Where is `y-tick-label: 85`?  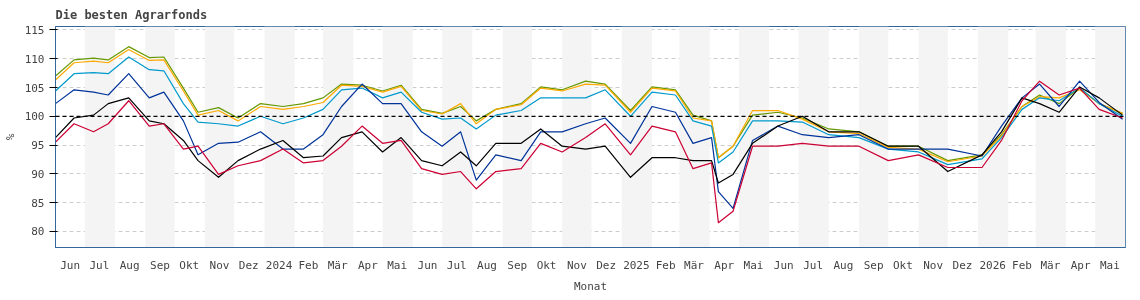 y-tick-label: 85 is located at coordinates (38, 203).